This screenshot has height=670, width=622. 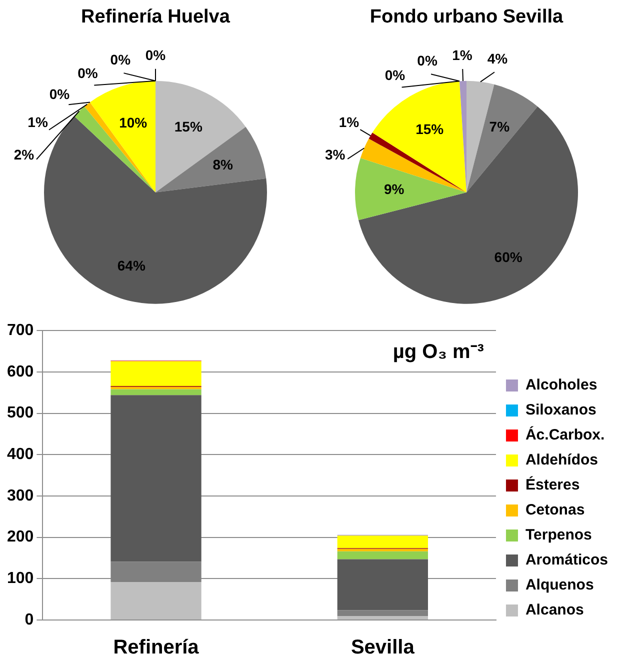 I want to click on x-tick-label: Refinería, so click(x=156, y=647).